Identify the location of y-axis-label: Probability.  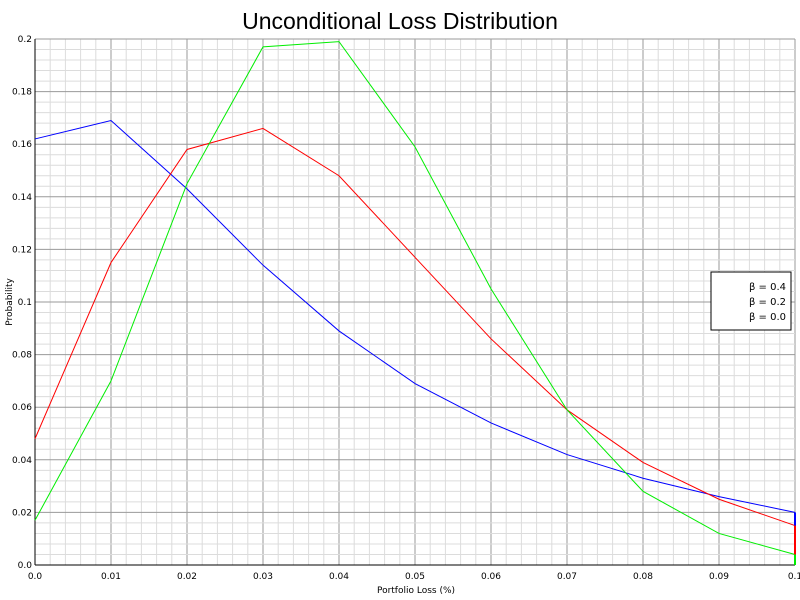
(10, 302).